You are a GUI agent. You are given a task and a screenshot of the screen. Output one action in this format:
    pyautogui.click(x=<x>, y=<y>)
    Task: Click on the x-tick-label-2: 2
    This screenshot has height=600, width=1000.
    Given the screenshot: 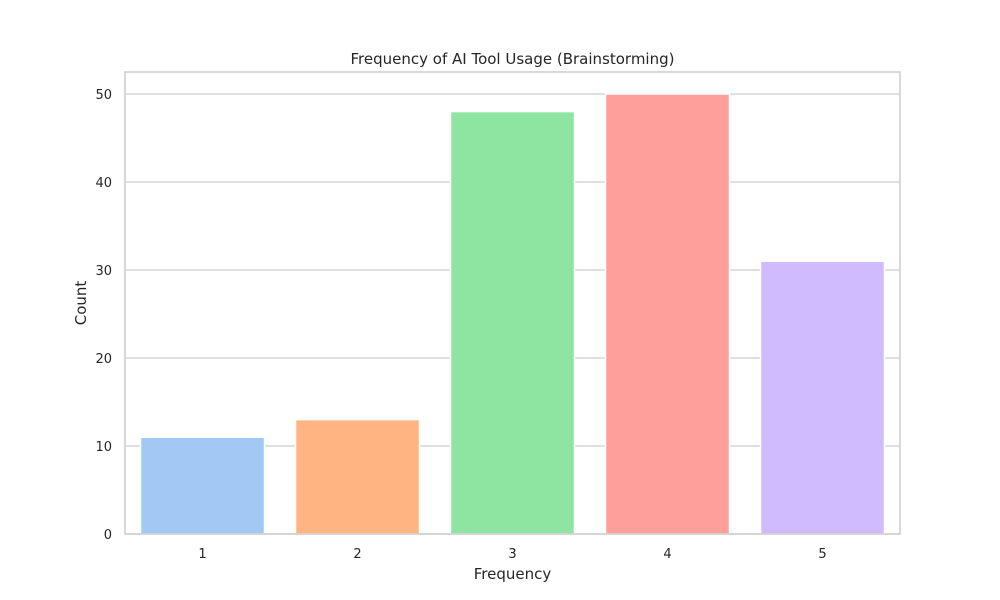 What is the action you would take?
    pyautogui.click(x=357, y=554)
    